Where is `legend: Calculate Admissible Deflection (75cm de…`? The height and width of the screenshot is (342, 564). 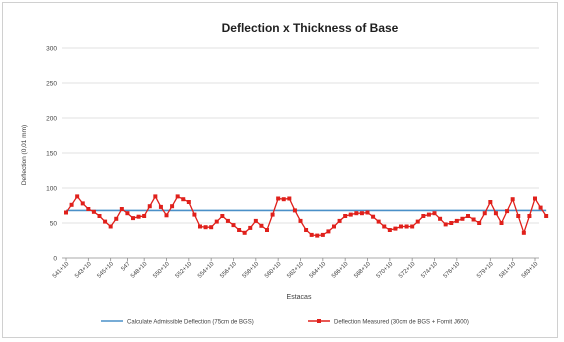 legend: Calculate Admissible Deflection (75cm de… is located at coordinates (285, 322).